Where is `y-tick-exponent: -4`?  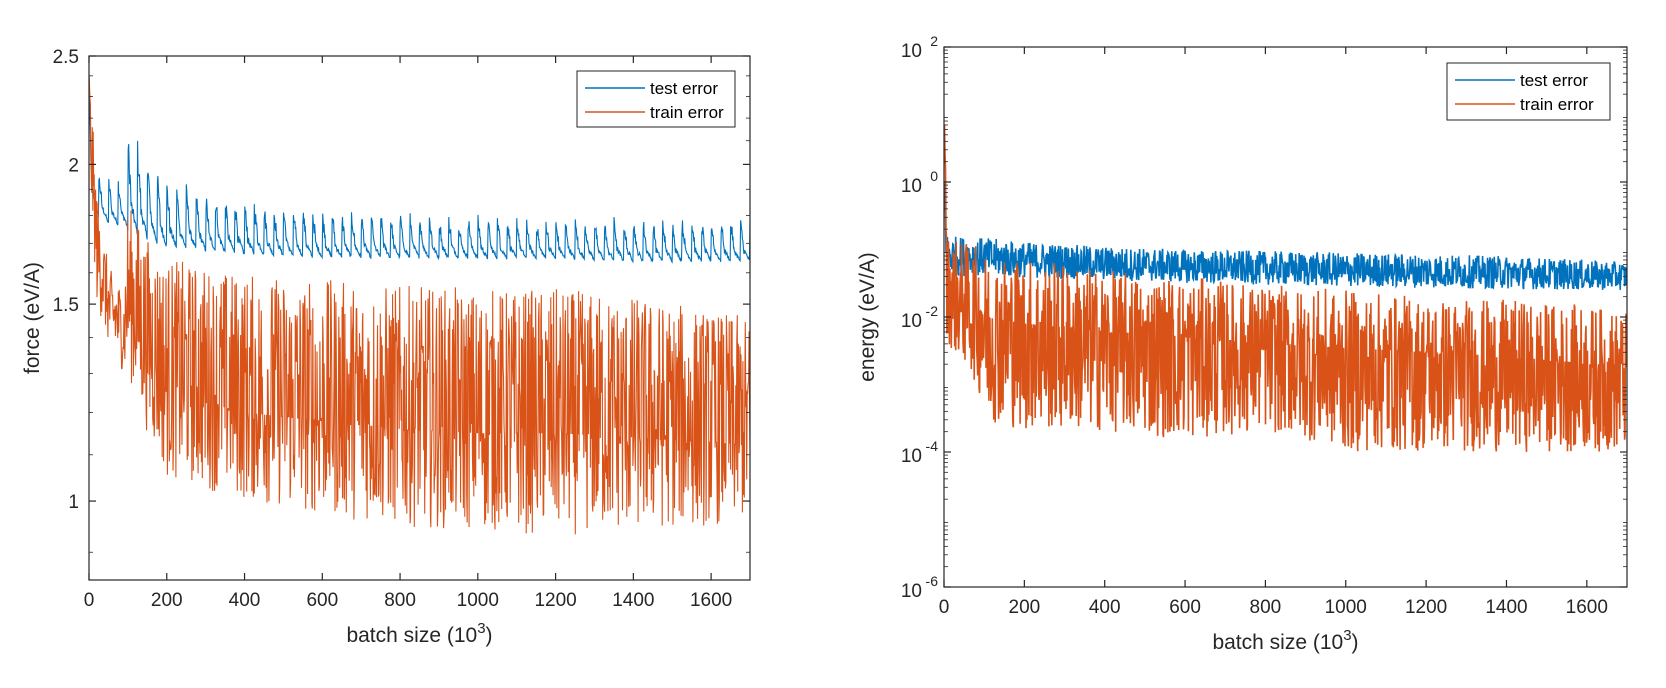 y-tick-exponent: -4 is located at coordinates (932, 446).